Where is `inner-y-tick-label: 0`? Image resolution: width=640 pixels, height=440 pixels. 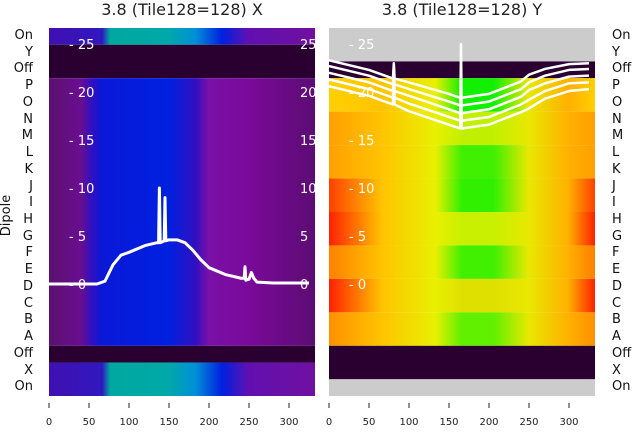 inner-y-tick-label: 0 is located at coordinates (304, 285).